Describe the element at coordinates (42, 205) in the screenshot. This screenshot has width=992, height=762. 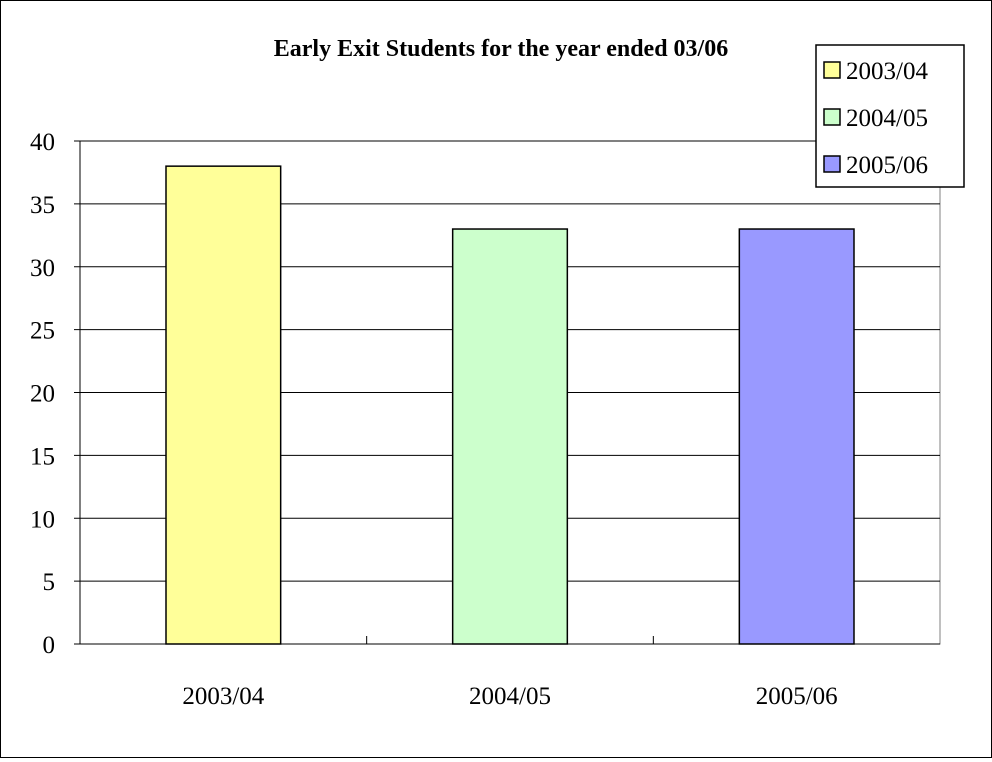
I see `y-tick-label: 35` at that location.